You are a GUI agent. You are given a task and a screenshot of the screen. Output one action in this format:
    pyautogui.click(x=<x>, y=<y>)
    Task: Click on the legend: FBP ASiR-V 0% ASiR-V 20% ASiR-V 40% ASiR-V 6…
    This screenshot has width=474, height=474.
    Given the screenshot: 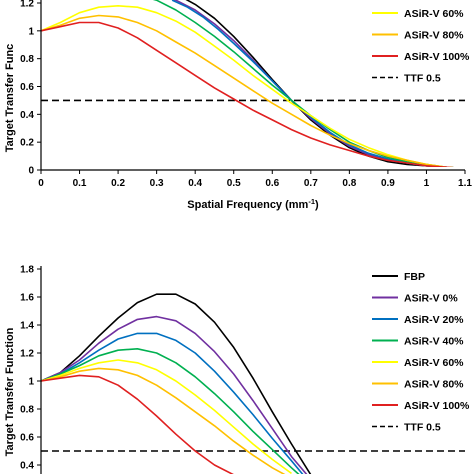 What is the action you would take?
    pyautogui.click(x=421, y=352)
    